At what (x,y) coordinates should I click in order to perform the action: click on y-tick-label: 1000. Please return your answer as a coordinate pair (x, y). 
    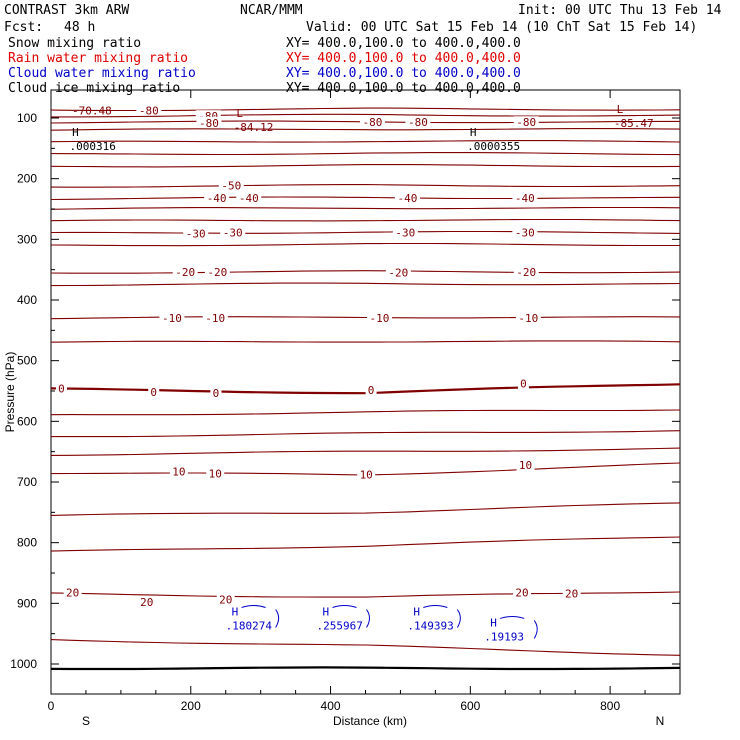
    Looking at the image, I should click on (23, 664).